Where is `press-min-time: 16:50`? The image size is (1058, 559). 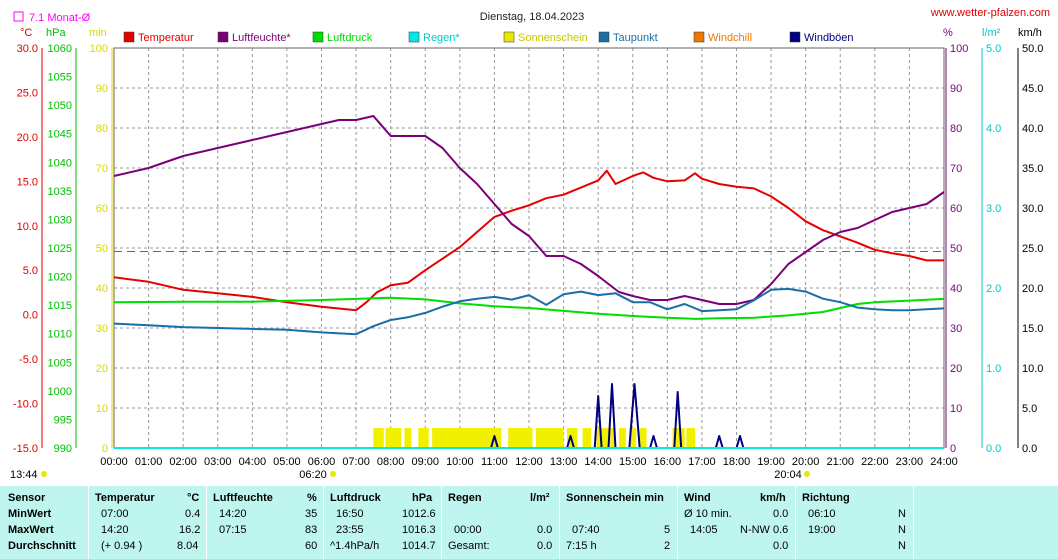 press-min-time: 16:50 is located at coordinates (350, 514).